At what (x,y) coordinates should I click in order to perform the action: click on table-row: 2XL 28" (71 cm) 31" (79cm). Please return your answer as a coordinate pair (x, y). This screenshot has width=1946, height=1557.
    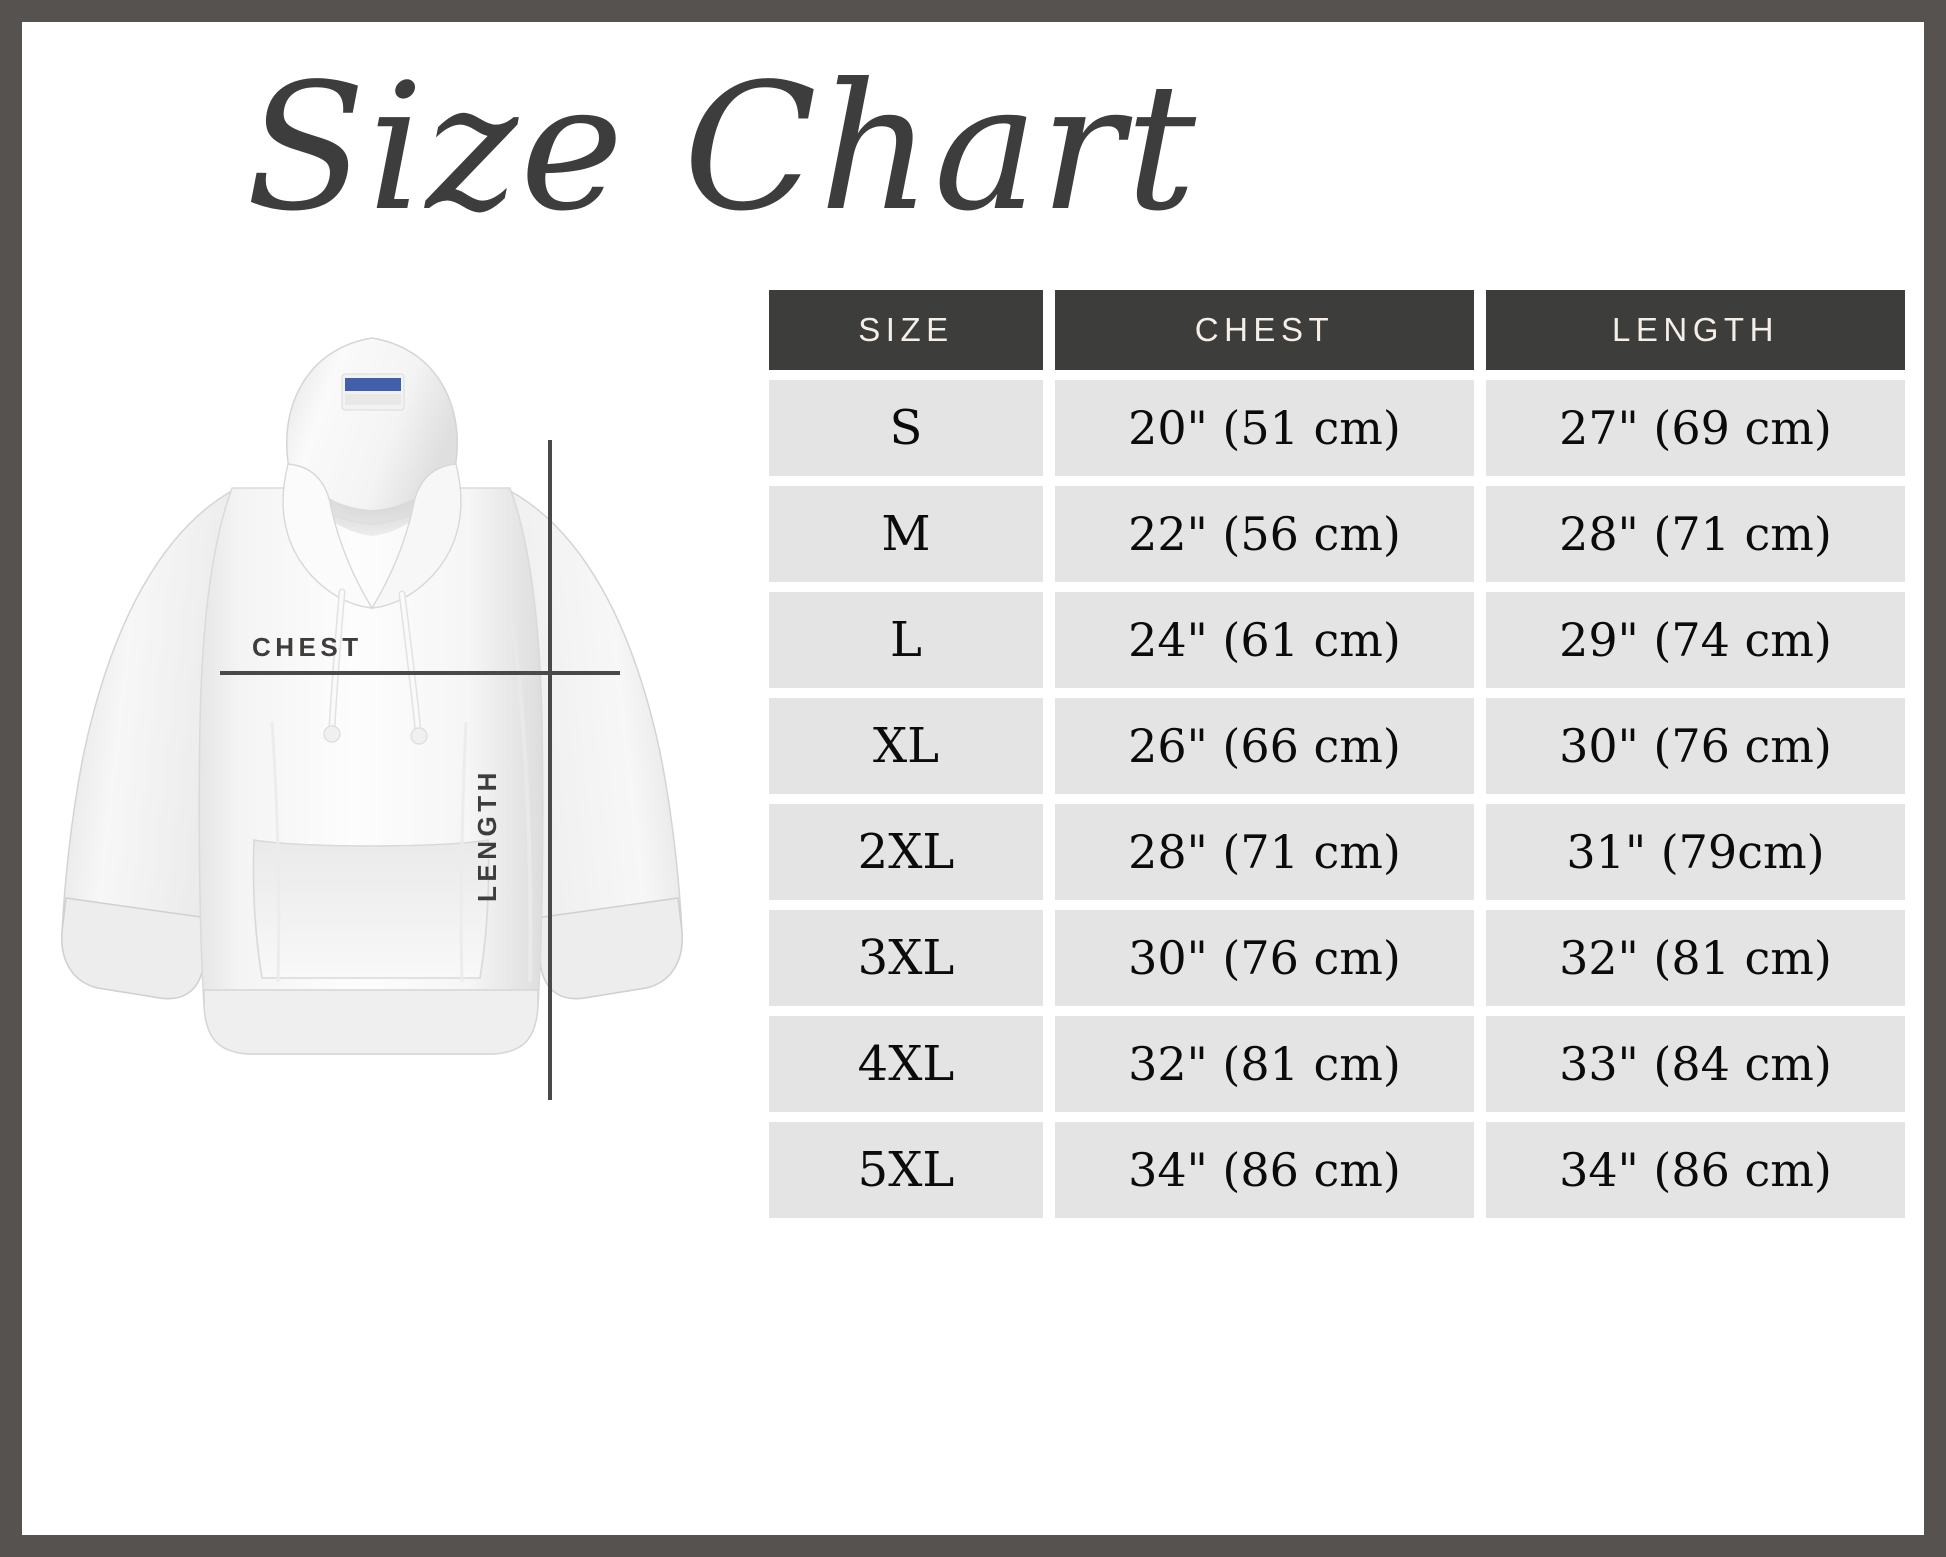
    Looking at the image, I should click on (1337, 852).